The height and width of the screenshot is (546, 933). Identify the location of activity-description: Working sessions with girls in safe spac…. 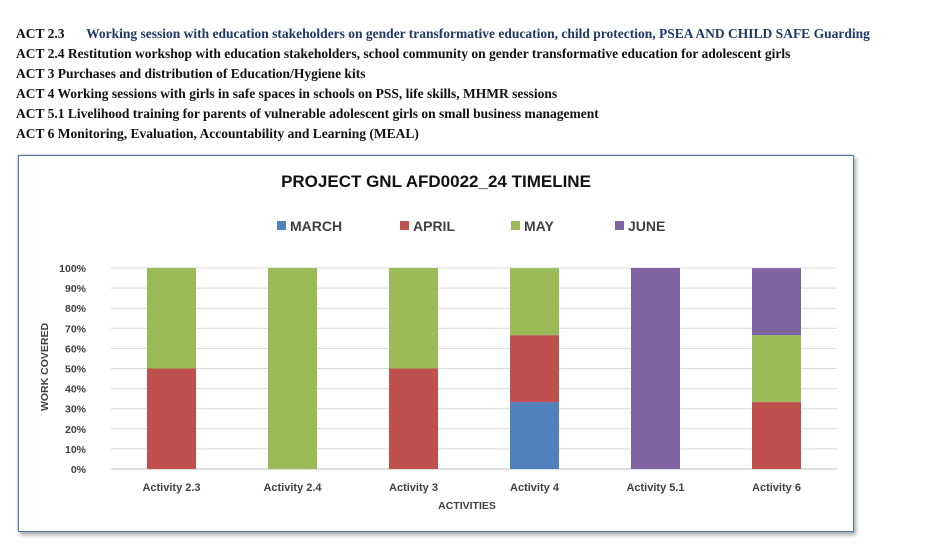
(307, 93).